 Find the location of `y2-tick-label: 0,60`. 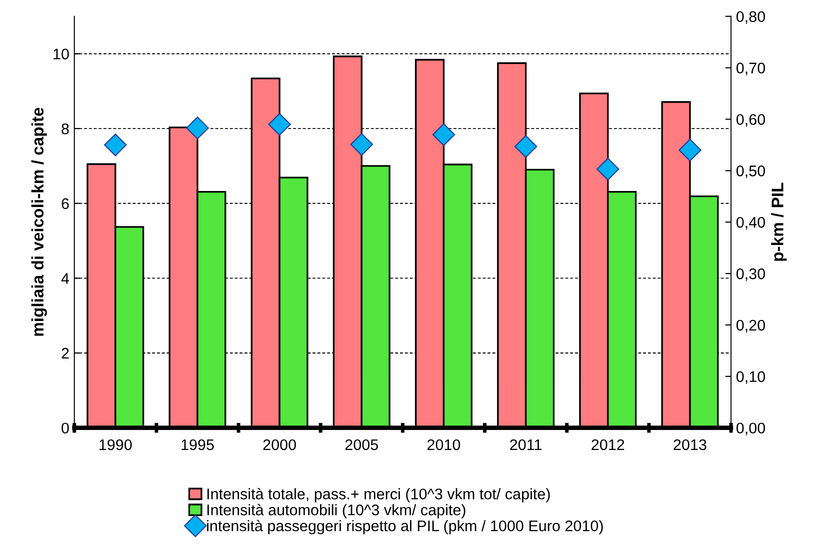

y2-tick-label: 0,60 is located at coordinates (751, 120).